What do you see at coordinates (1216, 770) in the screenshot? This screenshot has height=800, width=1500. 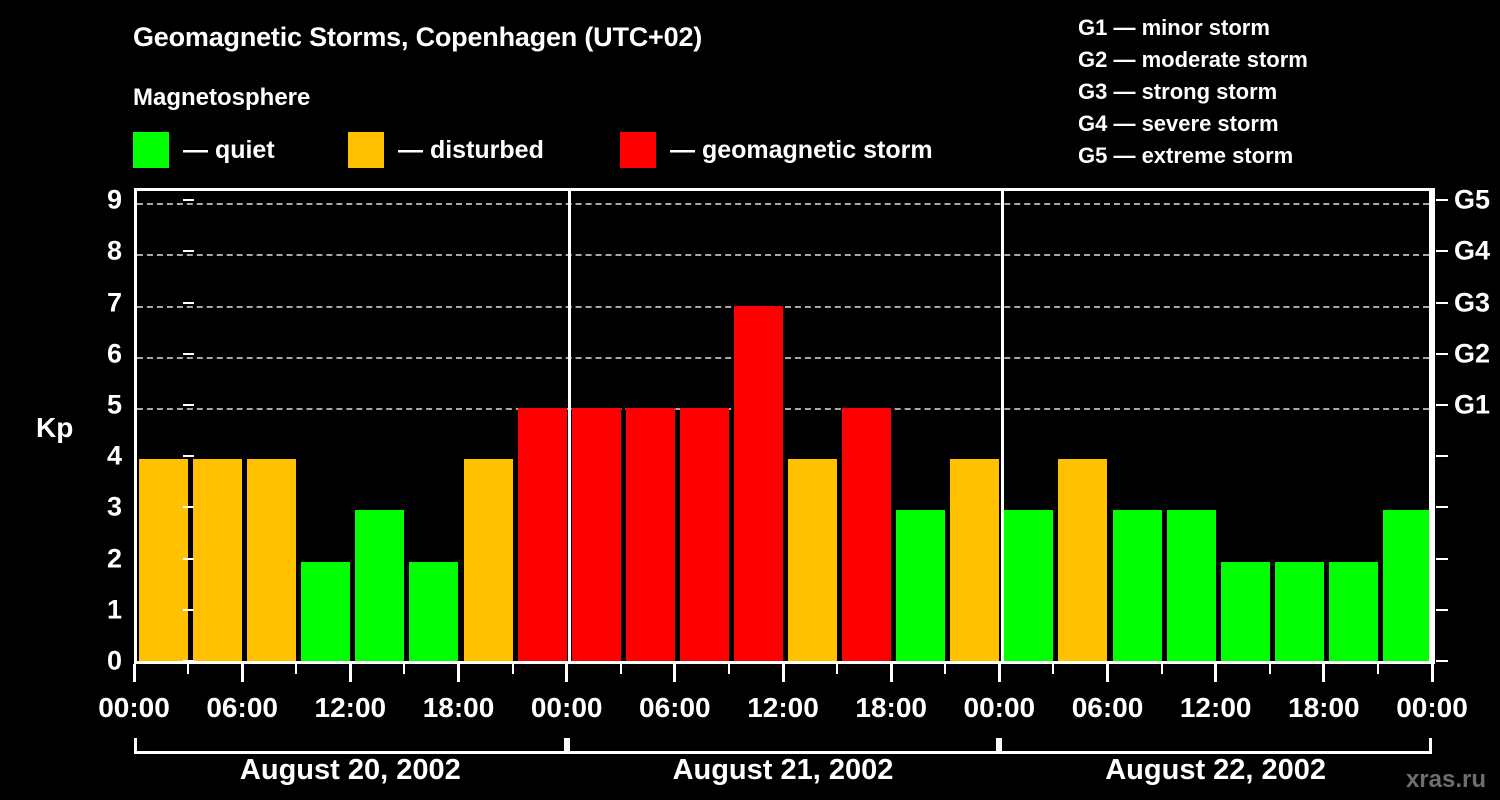 I see `day-label-3: August 22, 2002` at bounding box center [1216, 770].